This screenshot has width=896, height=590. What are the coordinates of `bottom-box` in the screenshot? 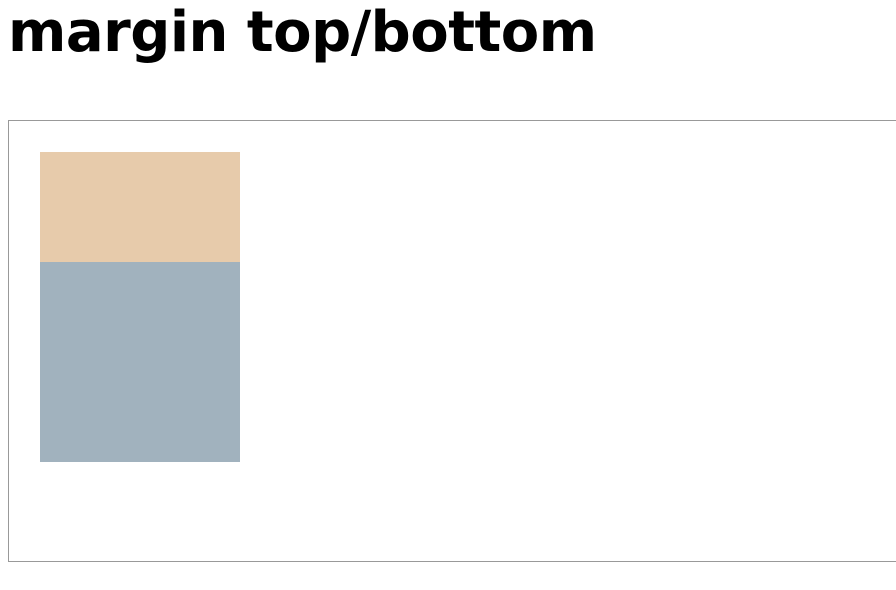 It's located at (140, 362).